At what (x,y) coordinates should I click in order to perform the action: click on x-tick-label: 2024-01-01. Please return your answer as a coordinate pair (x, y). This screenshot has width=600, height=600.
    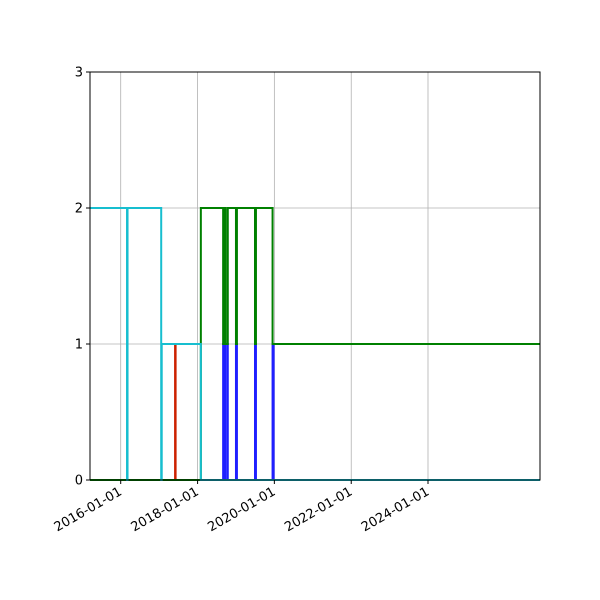
    Looking at the image, I should click on (395, 509).